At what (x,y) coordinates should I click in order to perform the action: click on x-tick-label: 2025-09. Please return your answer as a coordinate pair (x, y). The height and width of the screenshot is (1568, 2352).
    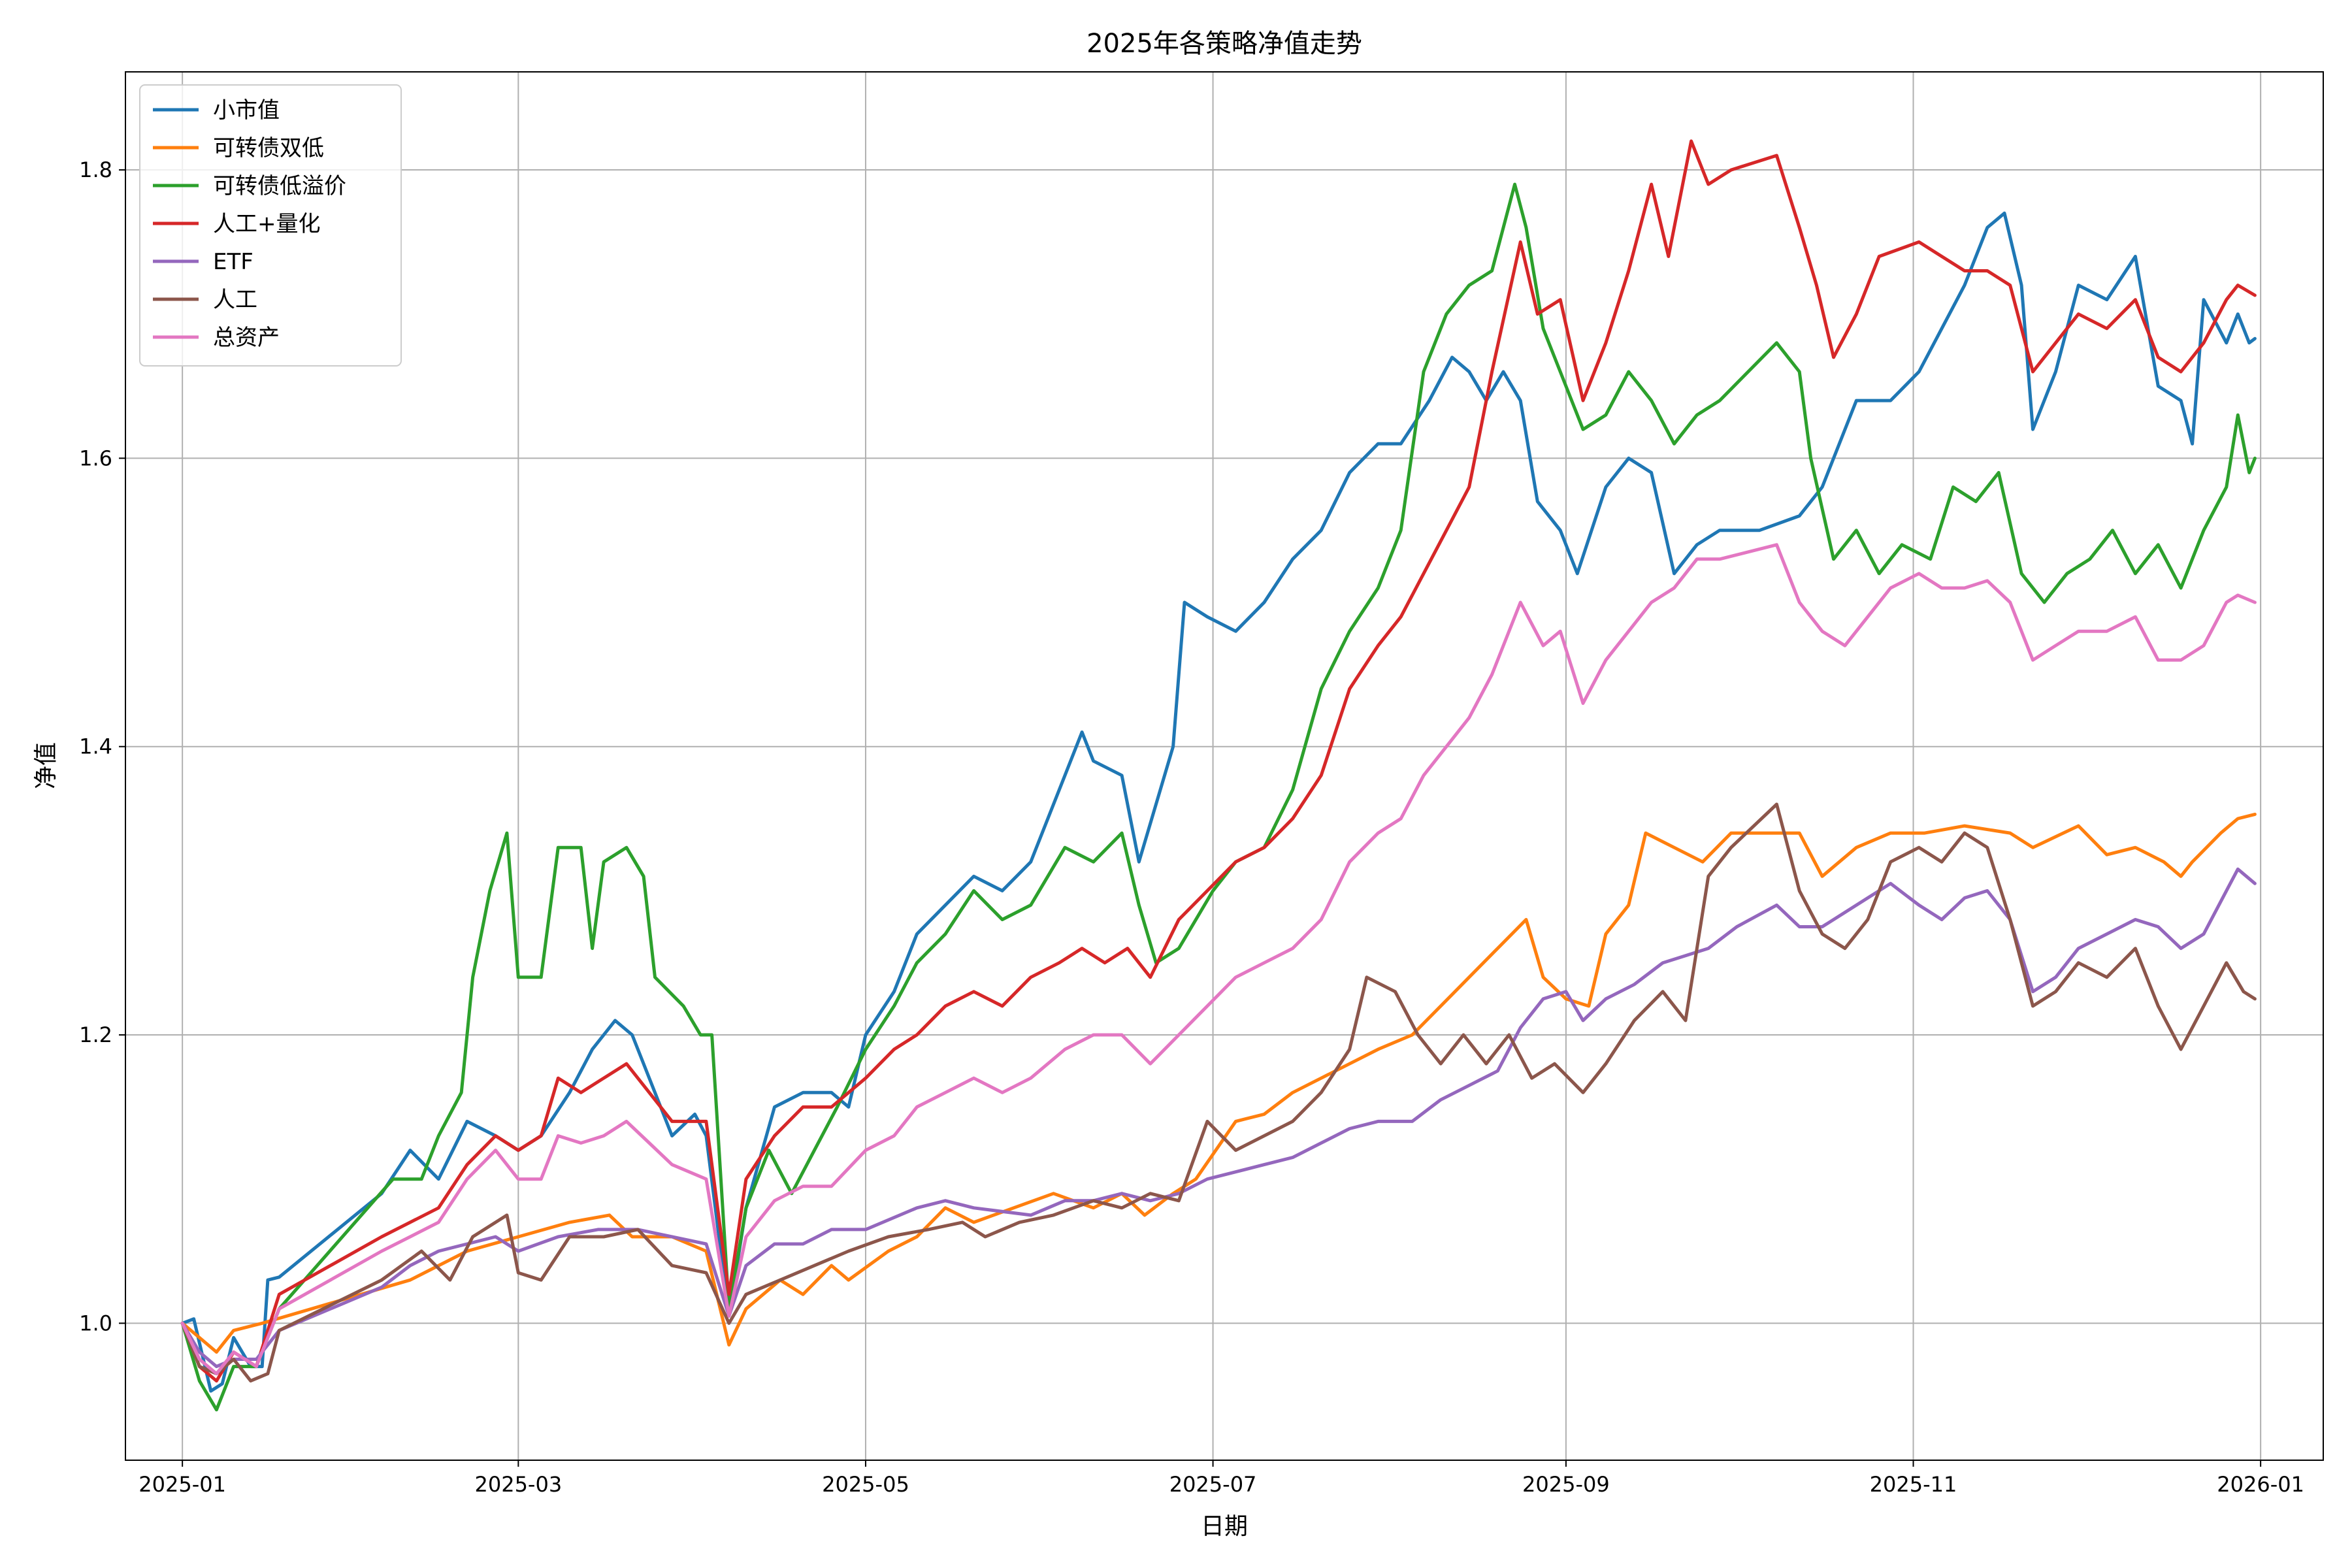
    Looking at the image, I should click on (1566, 1484).